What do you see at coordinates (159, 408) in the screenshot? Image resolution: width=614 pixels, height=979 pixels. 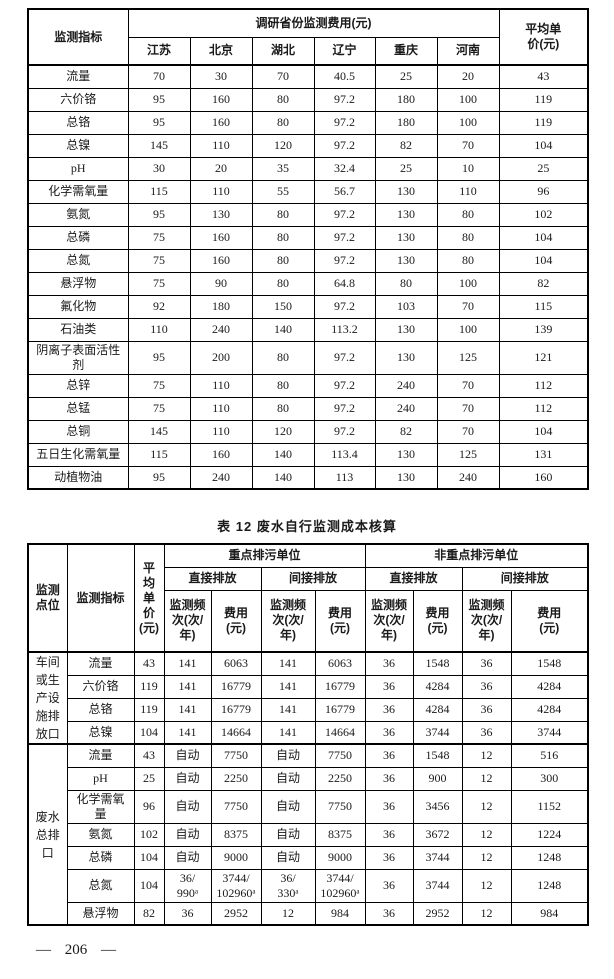 I see `value-cell: 75` at bounding box center [159, 408].